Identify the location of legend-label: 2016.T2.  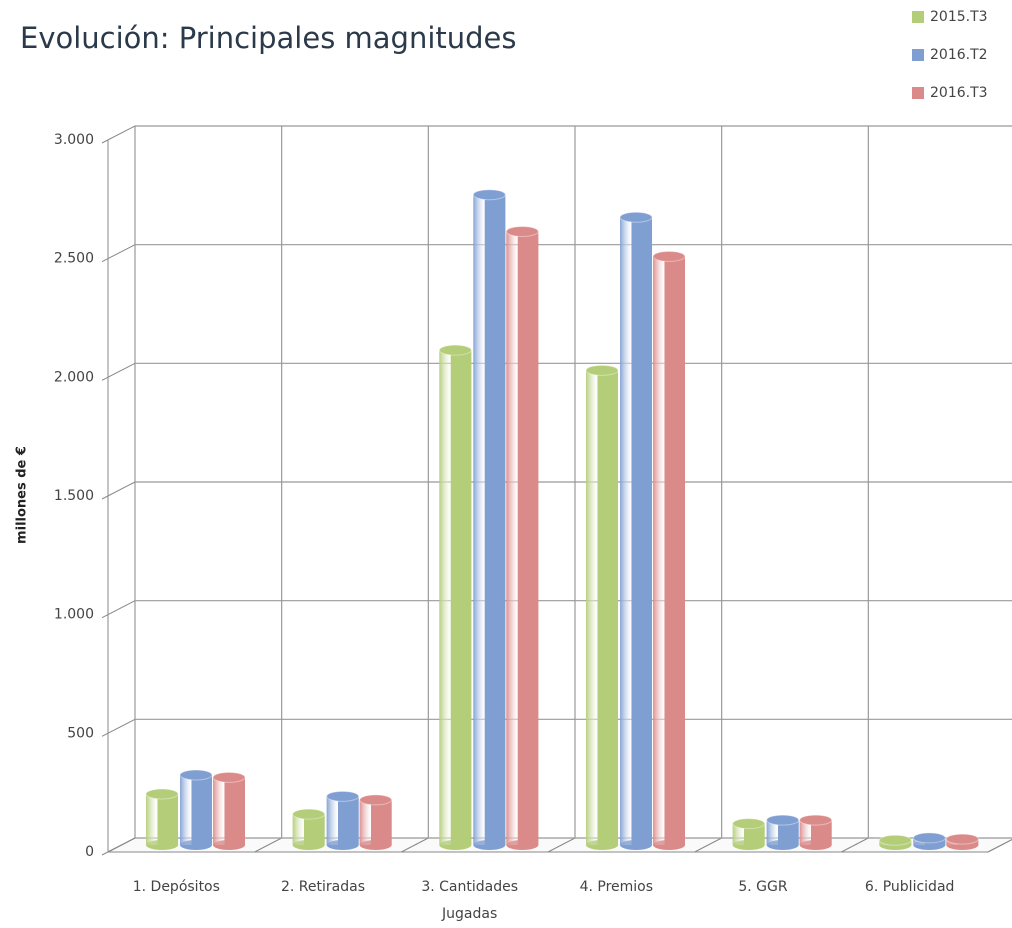
(959, 55).